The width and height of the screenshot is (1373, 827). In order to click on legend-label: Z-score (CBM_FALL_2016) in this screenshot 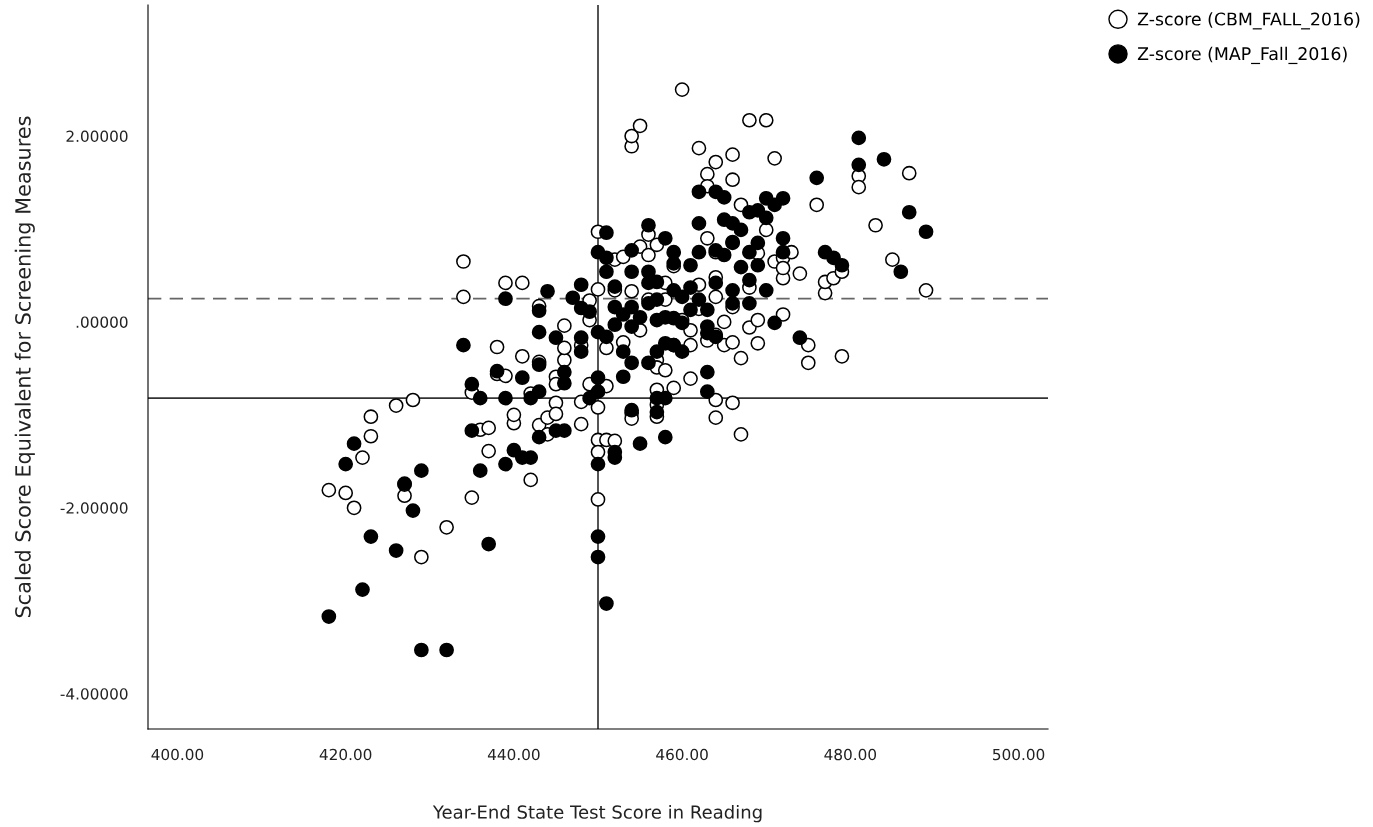, I will do `click(1248, 21)`.